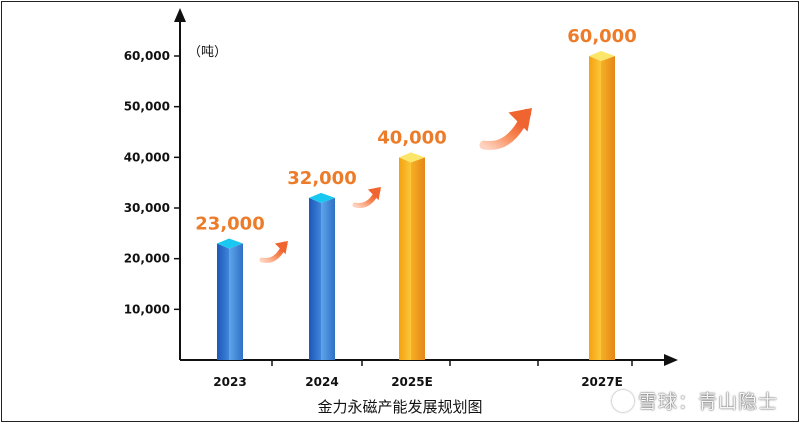  I want to click on value-label: 23,000, so click(229, 223).